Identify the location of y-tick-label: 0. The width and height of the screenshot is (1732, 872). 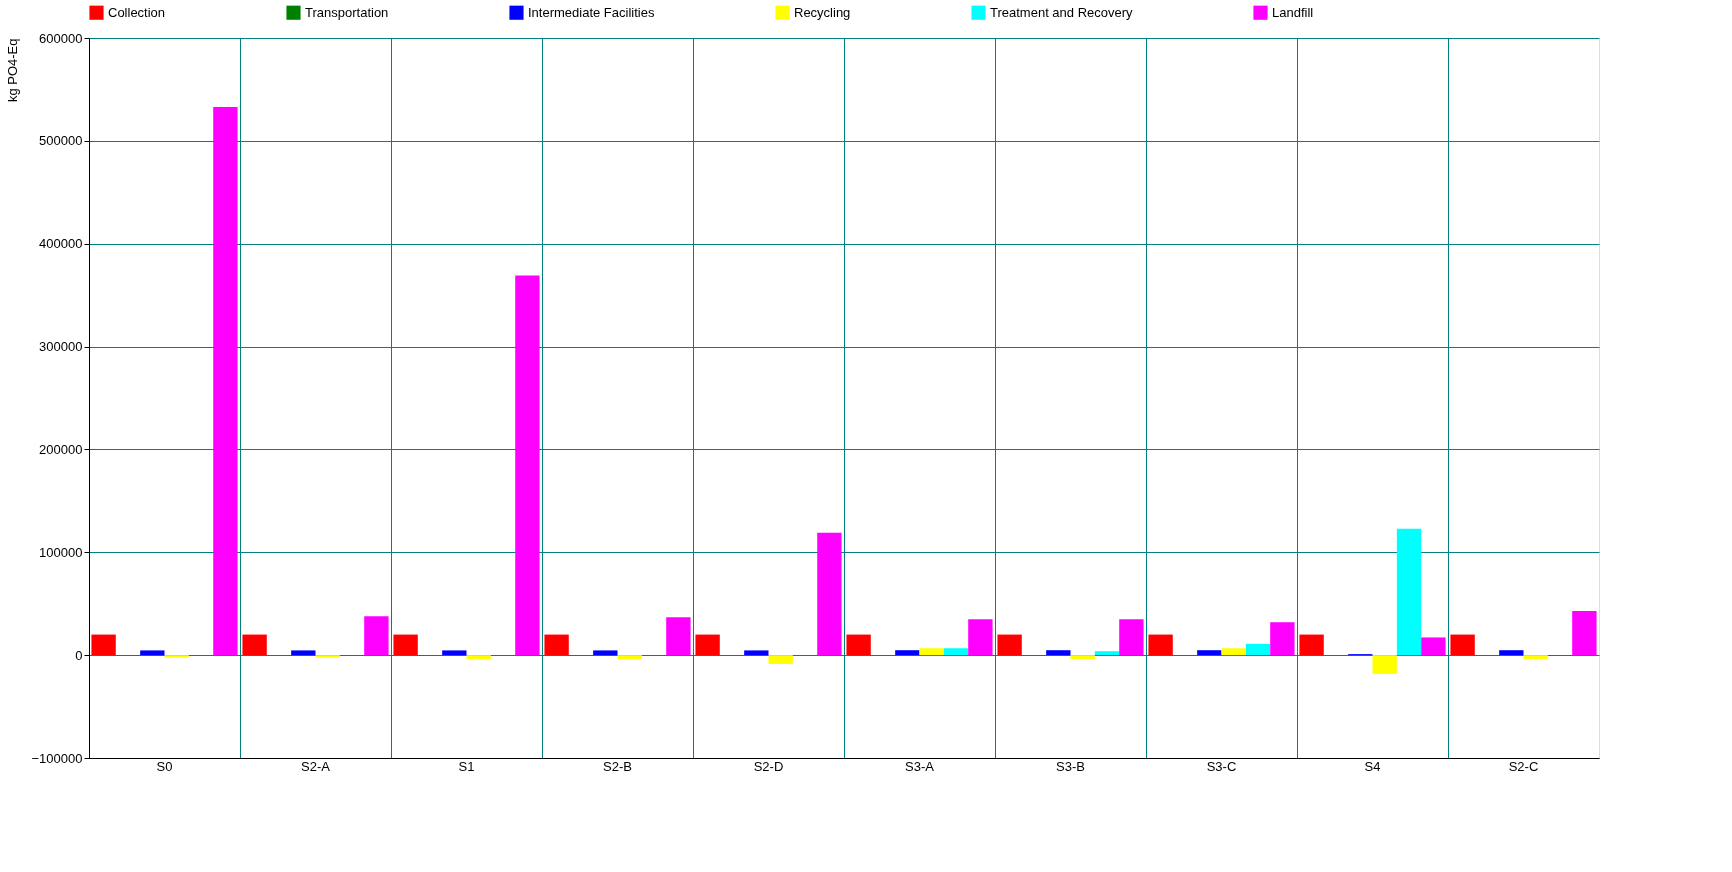
(79, 655).